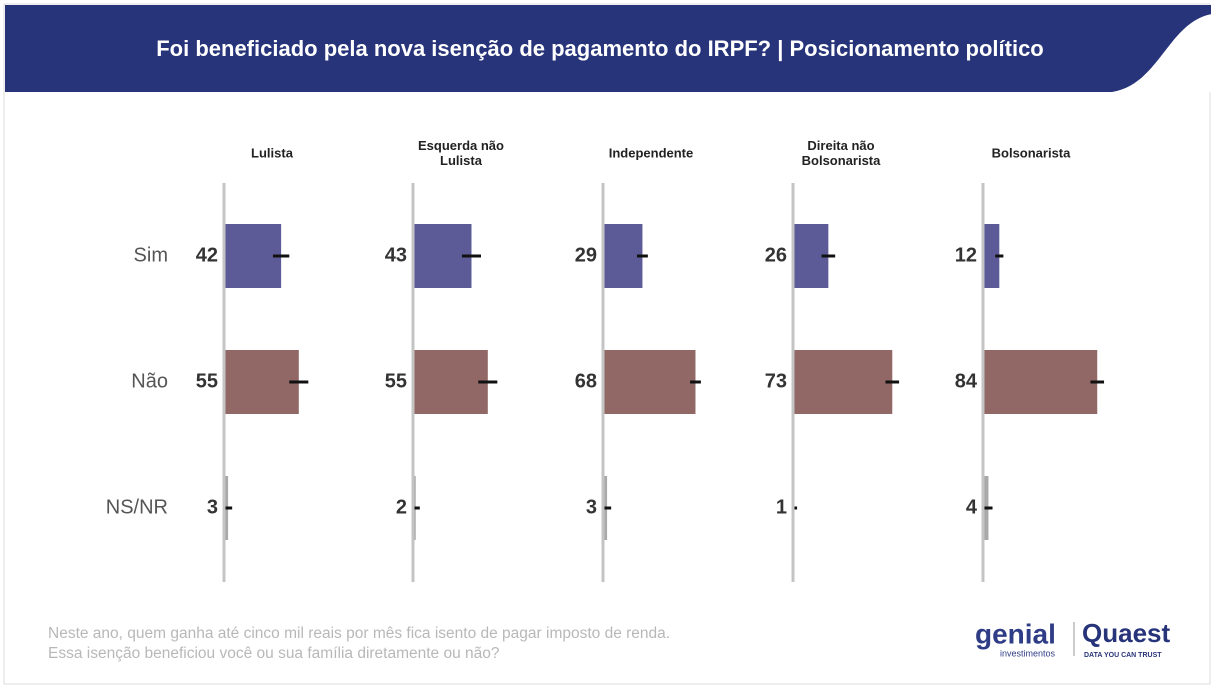 Image resolution: width=1216 pixels, height=690 pixels. Describe the element at coordinates (776, 255) in the screenshot. I see `value-label: 26` at that location.